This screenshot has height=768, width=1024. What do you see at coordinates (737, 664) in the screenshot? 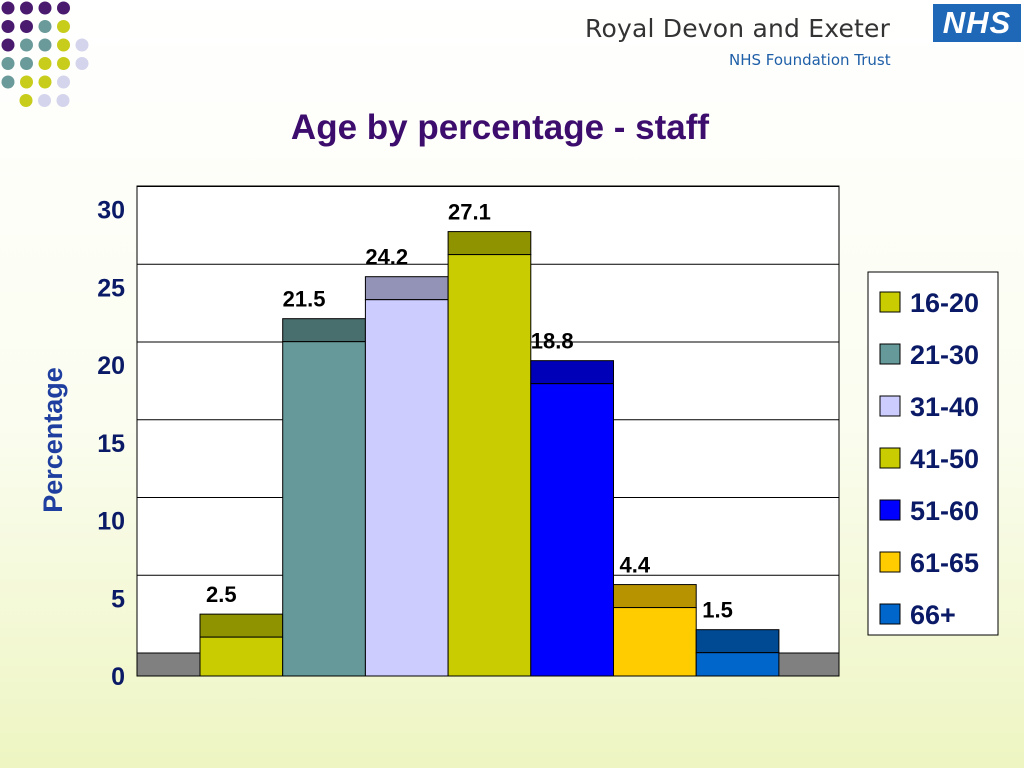
I see `bar-66+` at bounding box center [737, 664].